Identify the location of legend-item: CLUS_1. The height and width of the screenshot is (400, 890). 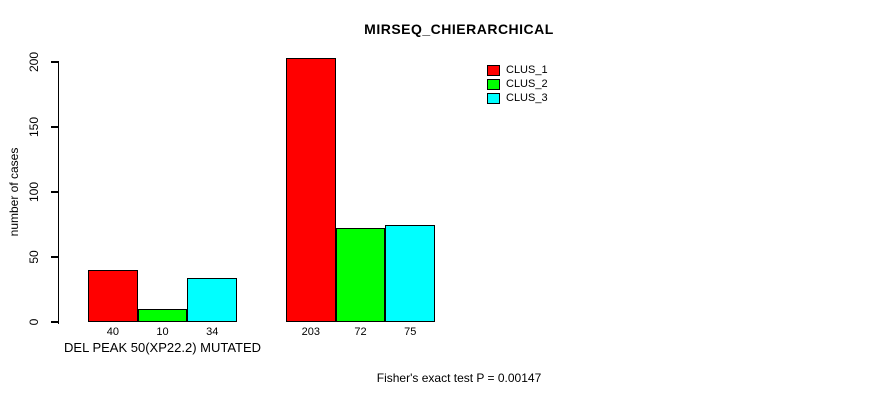
(517, 71).